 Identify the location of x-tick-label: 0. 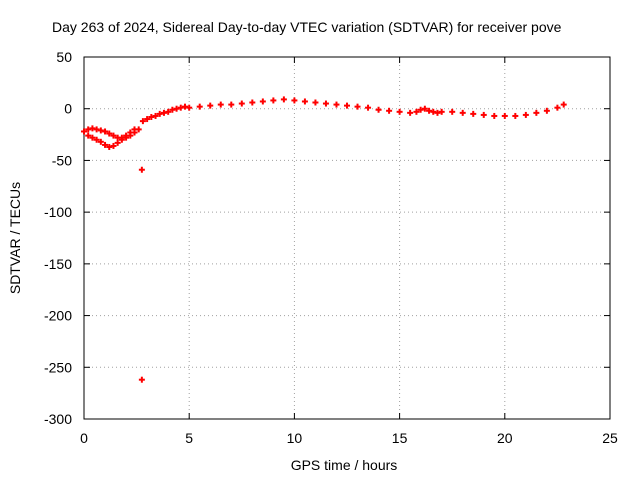
(84, 438).